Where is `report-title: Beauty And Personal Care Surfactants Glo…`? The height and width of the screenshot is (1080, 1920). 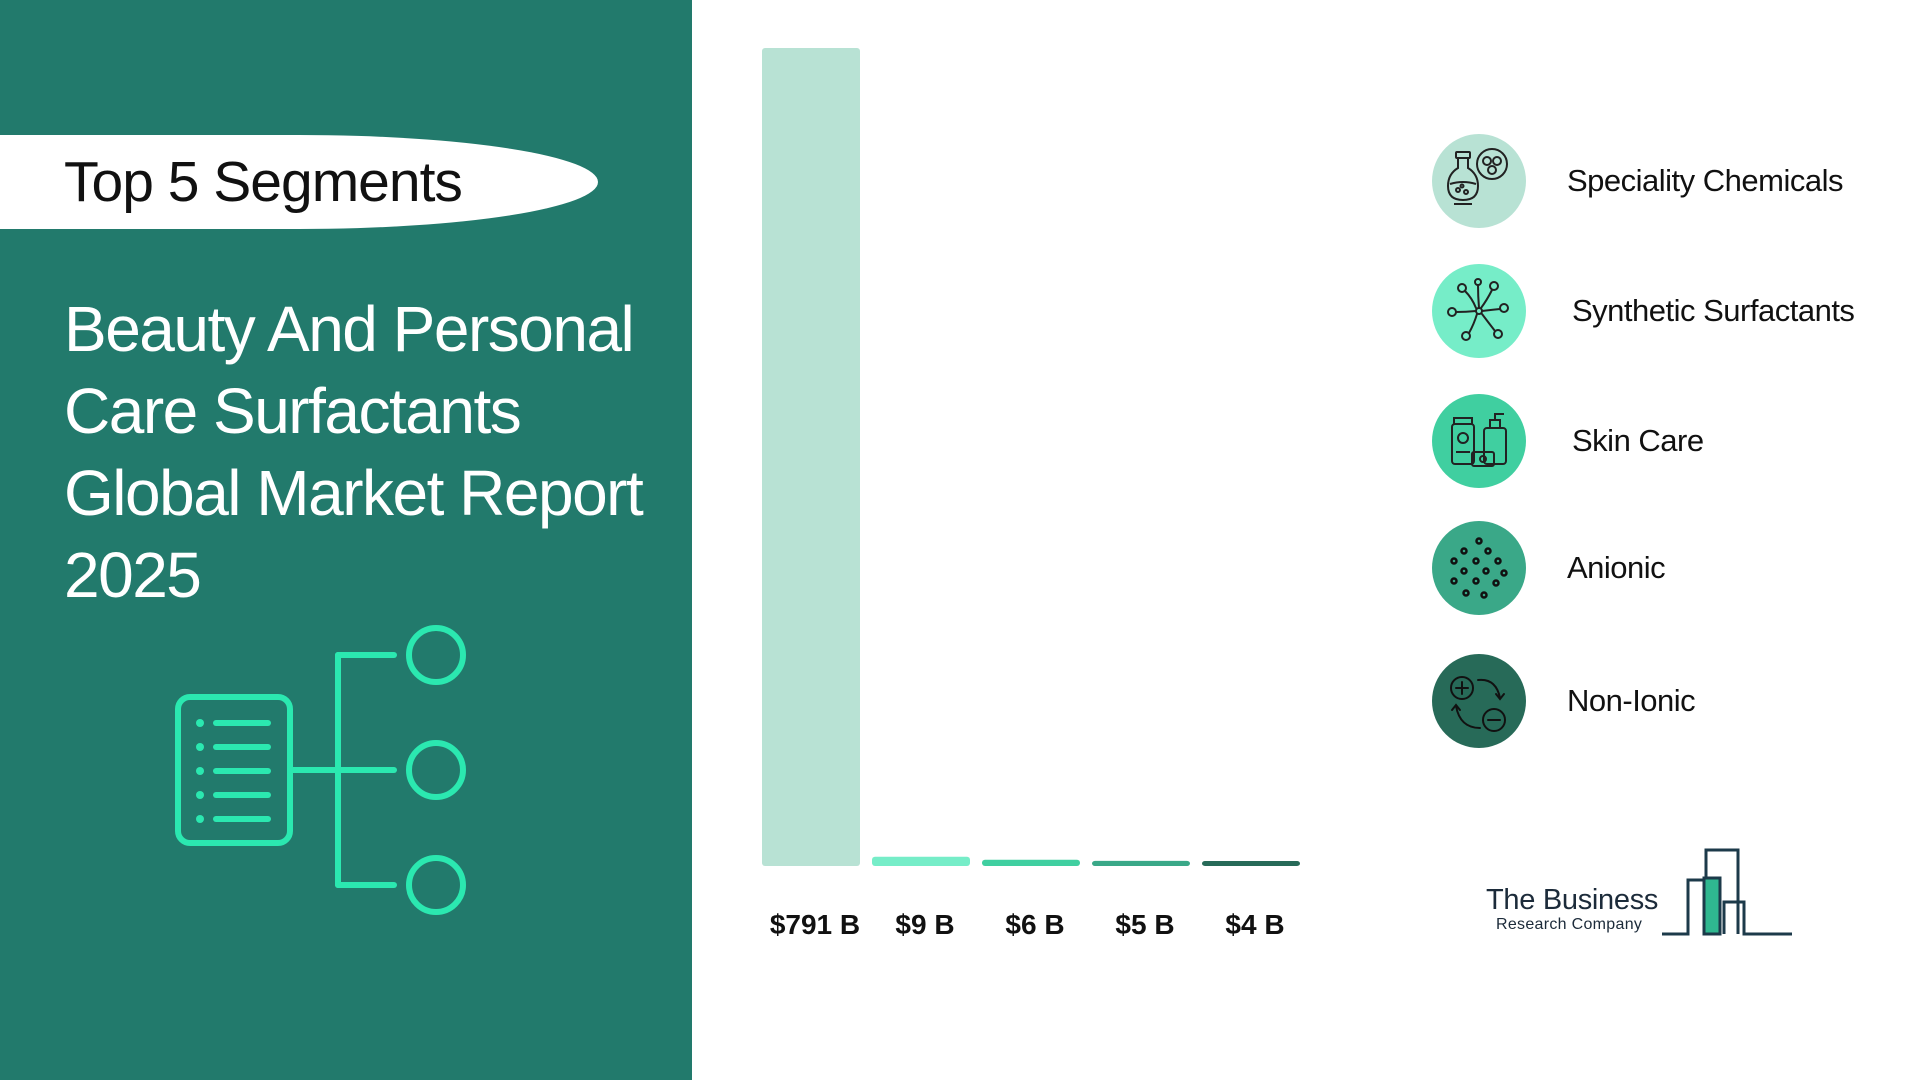 report-title: Beauty And Personal Care Surfactants Glo… is located at coordinates (354, 452).